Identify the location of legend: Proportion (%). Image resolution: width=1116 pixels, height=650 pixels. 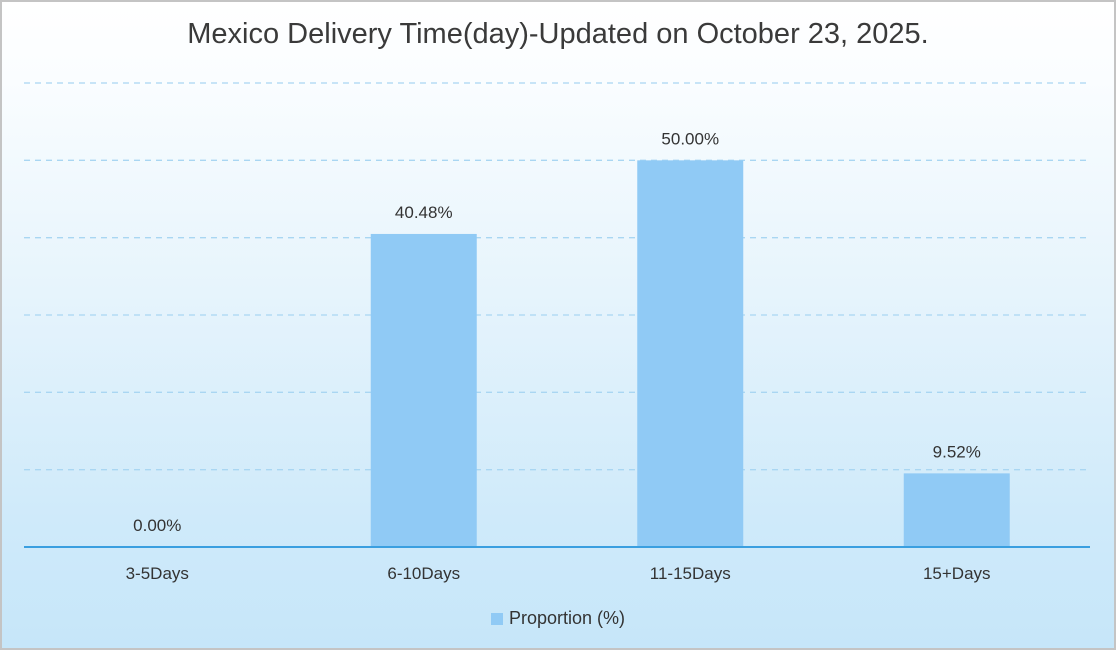
(558, 618).